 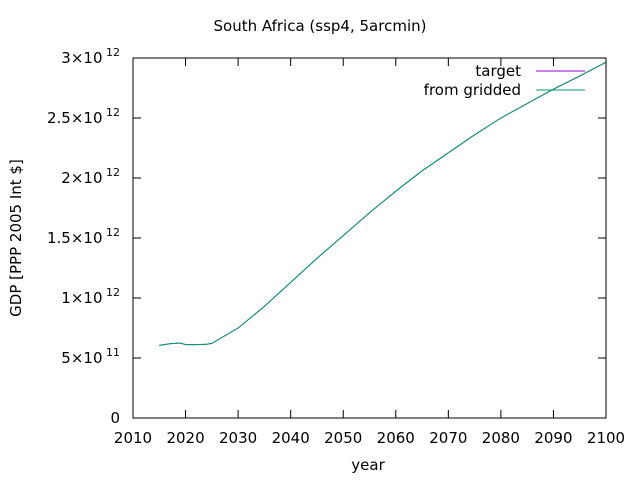 I want to click on legend-label: from gridded, so click(x=472, y=90).